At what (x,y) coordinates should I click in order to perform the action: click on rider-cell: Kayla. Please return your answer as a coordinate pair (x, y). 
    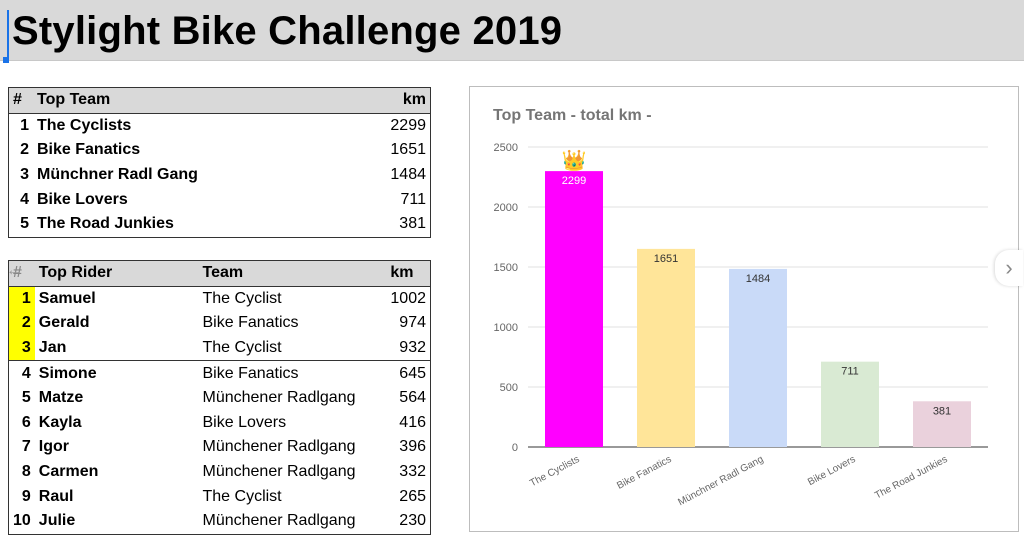
    Looking at the image, I should click on (60, 422).